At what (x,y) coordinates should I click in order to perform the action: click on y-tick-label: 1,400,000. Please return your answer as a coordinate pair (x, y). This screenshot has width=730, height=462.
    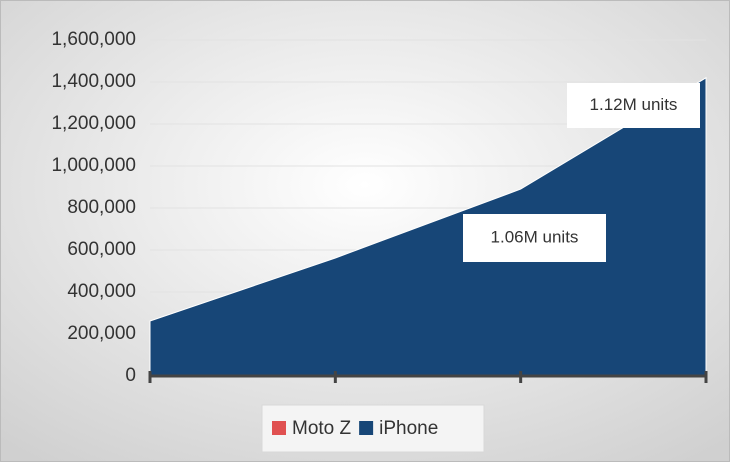
    Looking at the image, I should click on (93, 81).